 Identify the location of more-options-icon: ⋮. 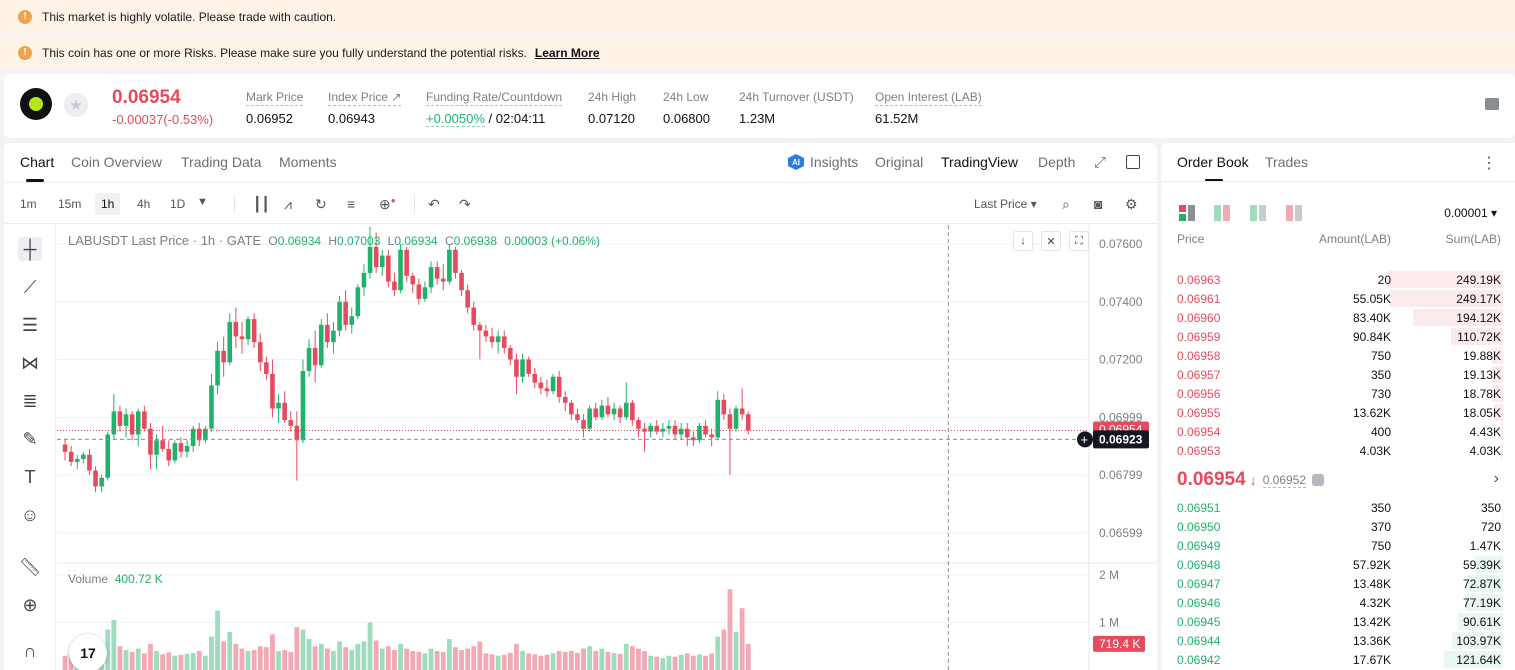
(1489, 163).